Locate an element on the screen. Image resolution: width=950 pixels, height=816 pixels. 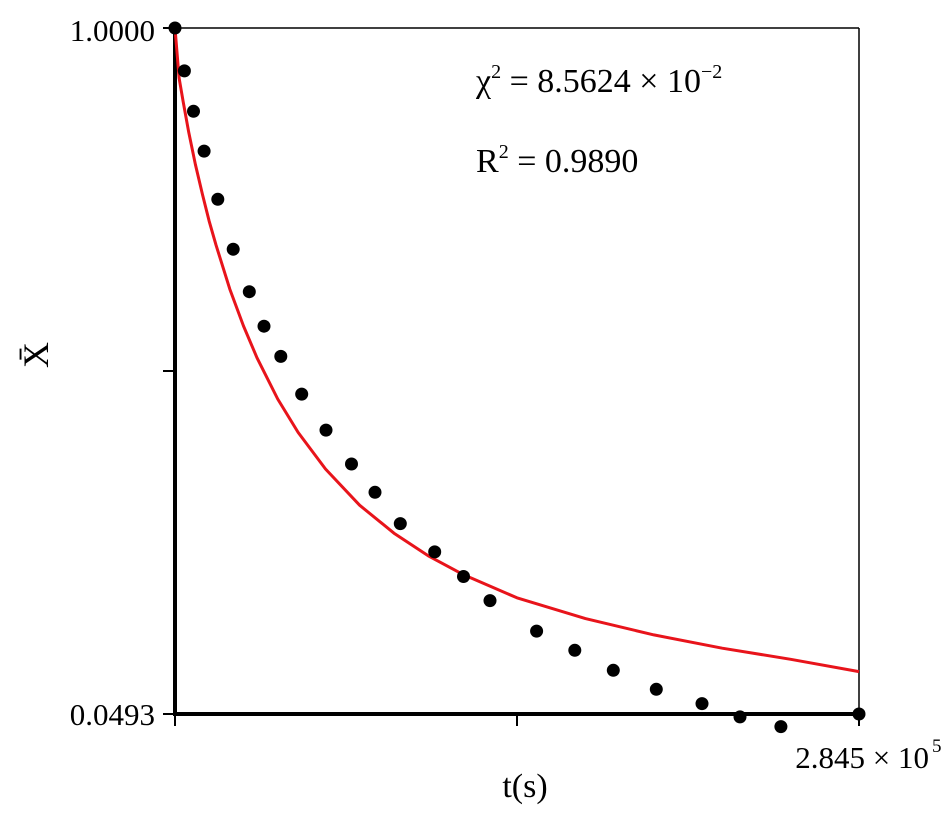
x-tick-label-mantissa: 2.845 × 10 is located at coordinates (862, 757).